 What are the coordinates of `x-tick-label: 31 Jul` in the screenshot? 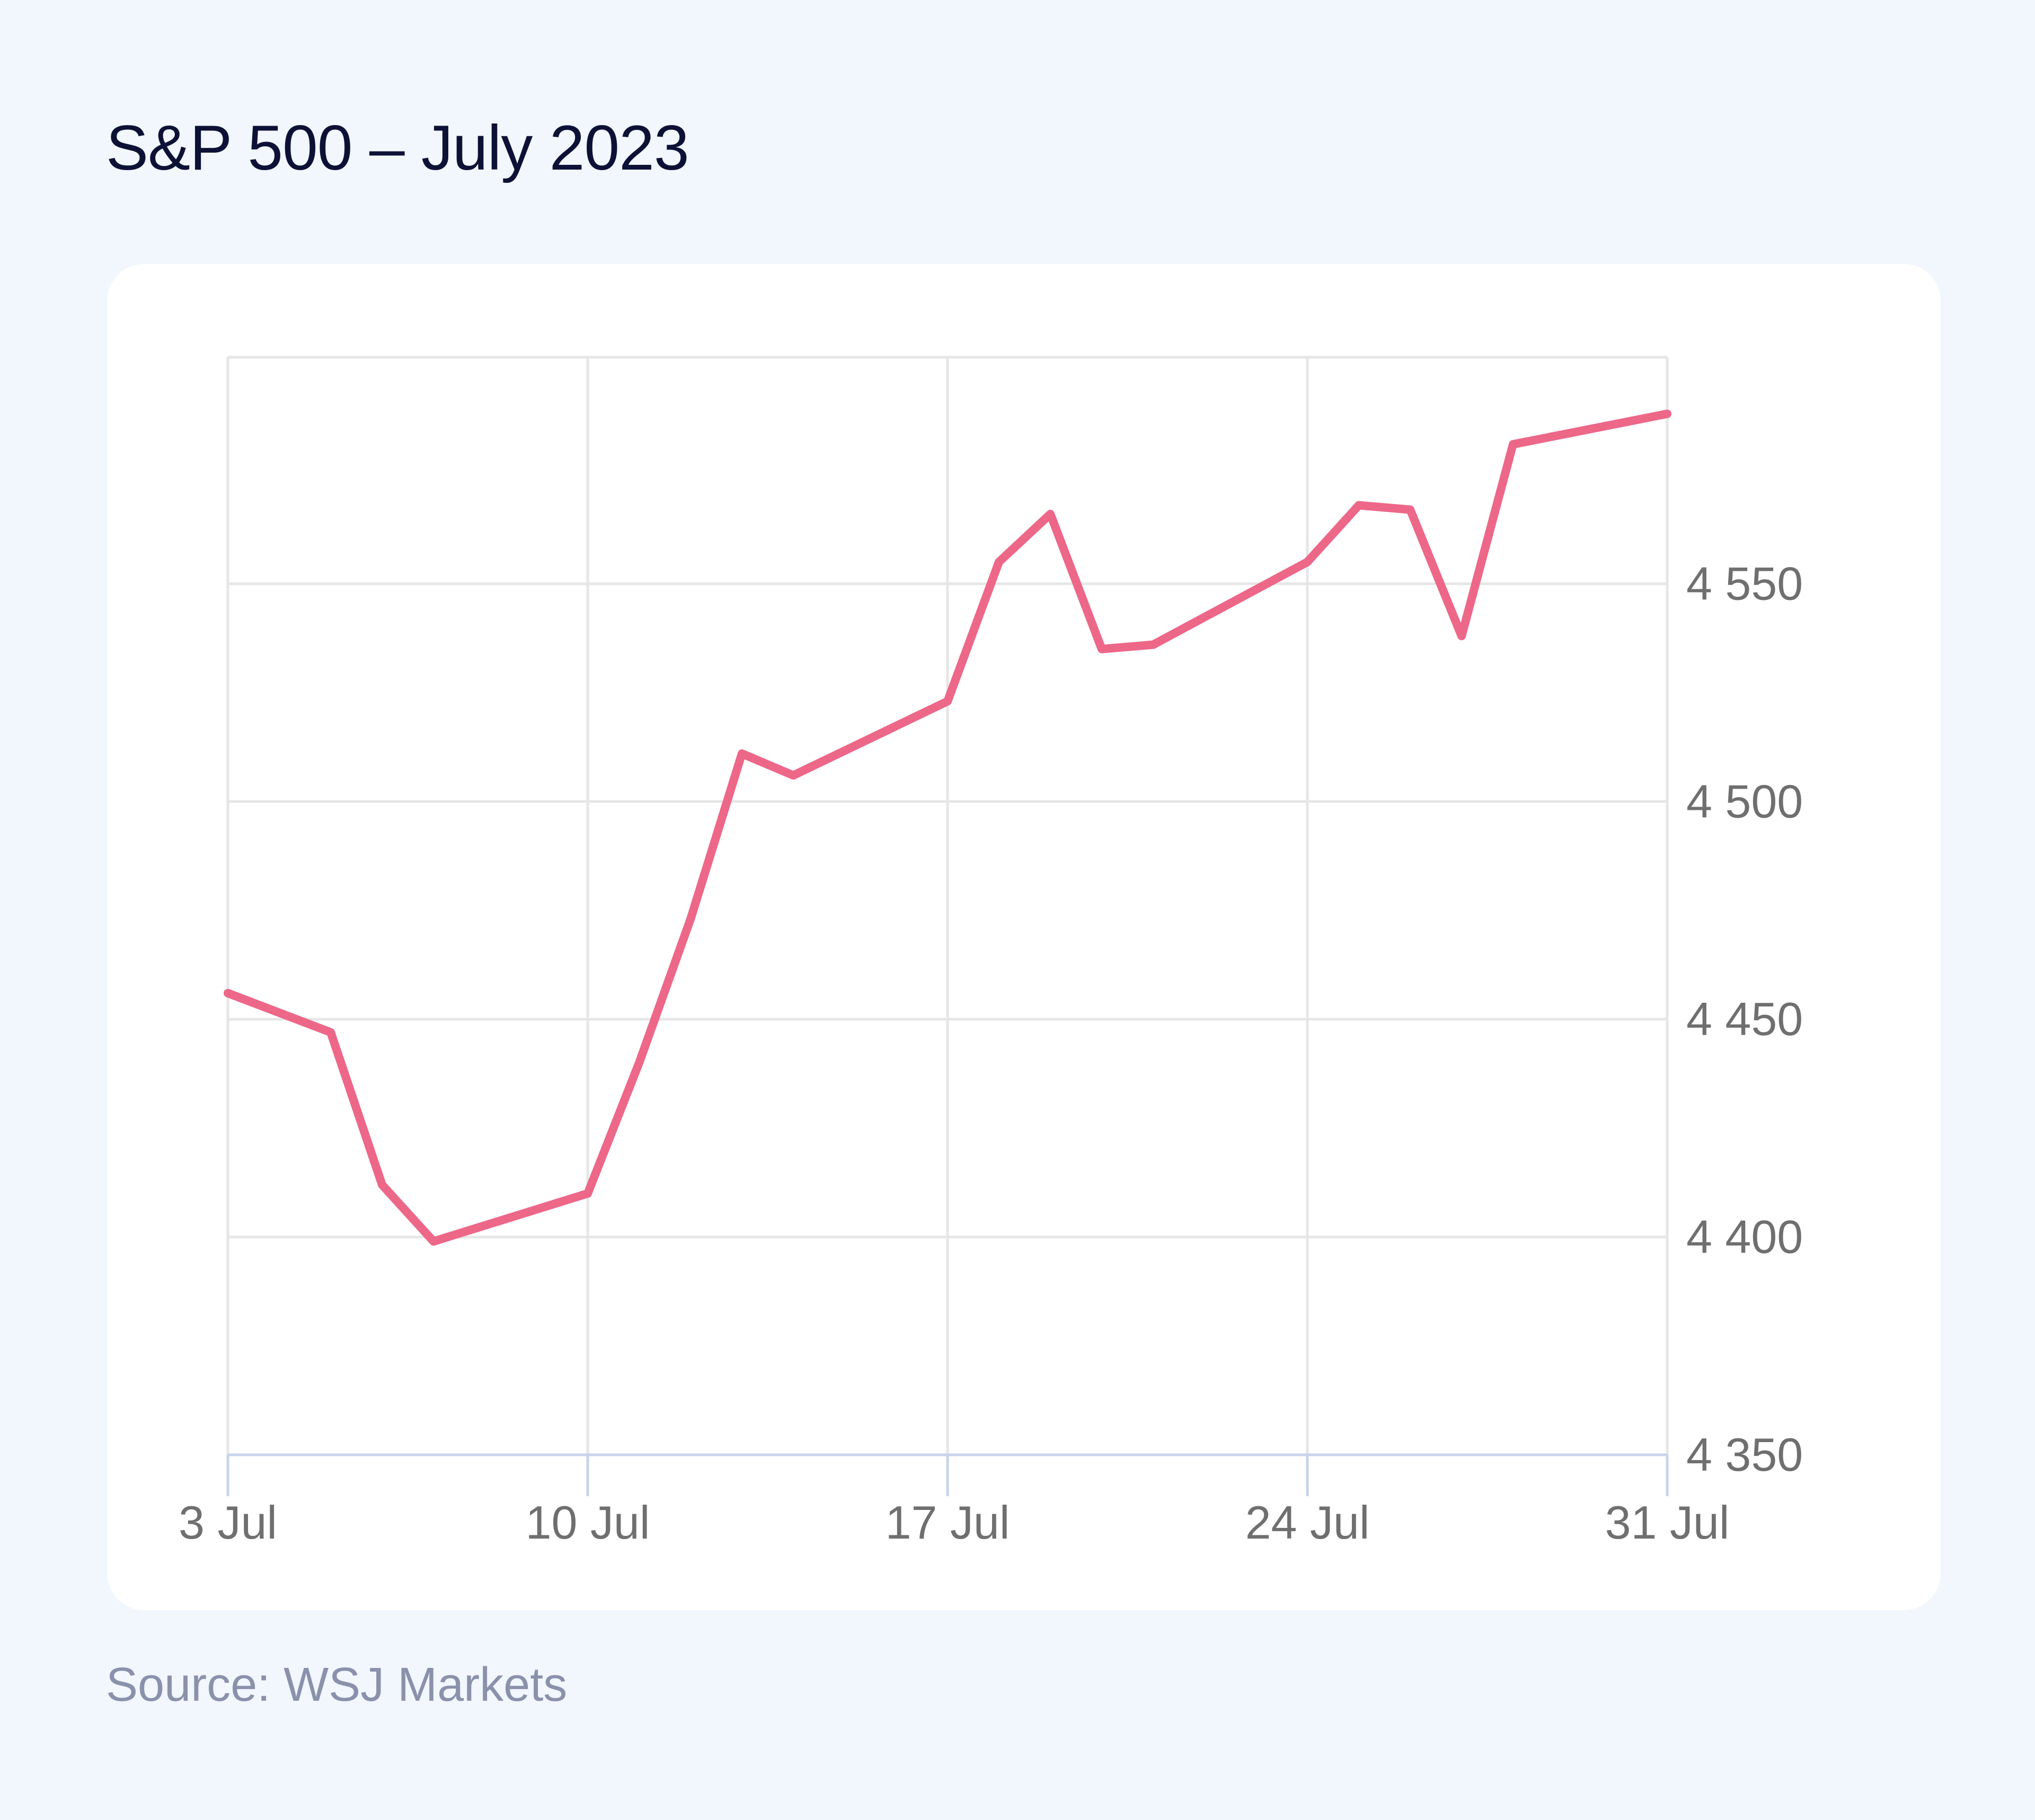 It's located at (1667, 1522).